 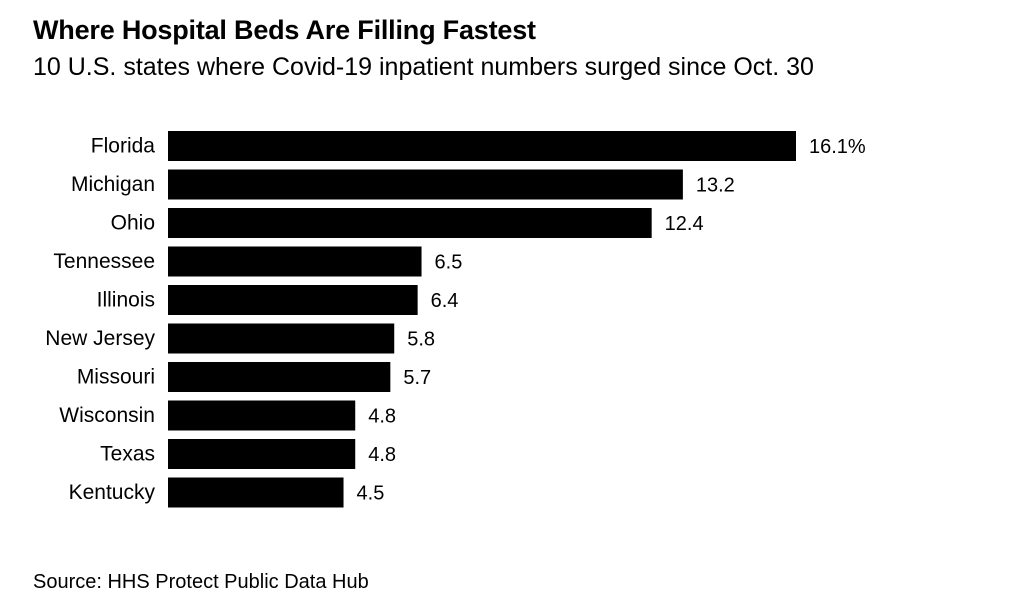 What do you see at coordinates (112, 492) in the screenshot?
I see `category-label-kentucky: Kentucky` at bounding box center [112, 492].